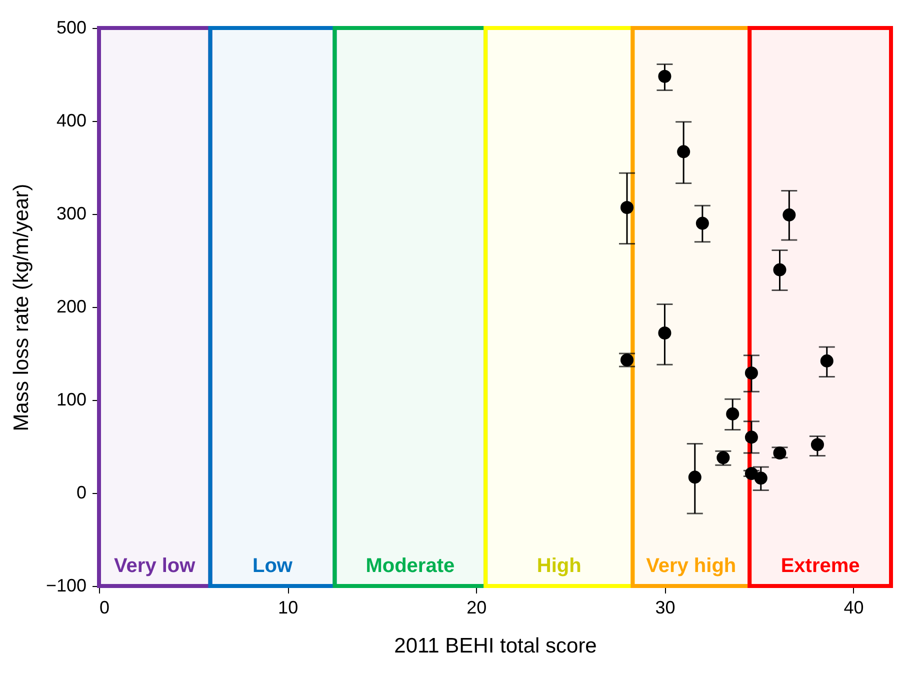  I want to click on band-label: Moderate, so click(410, 566).